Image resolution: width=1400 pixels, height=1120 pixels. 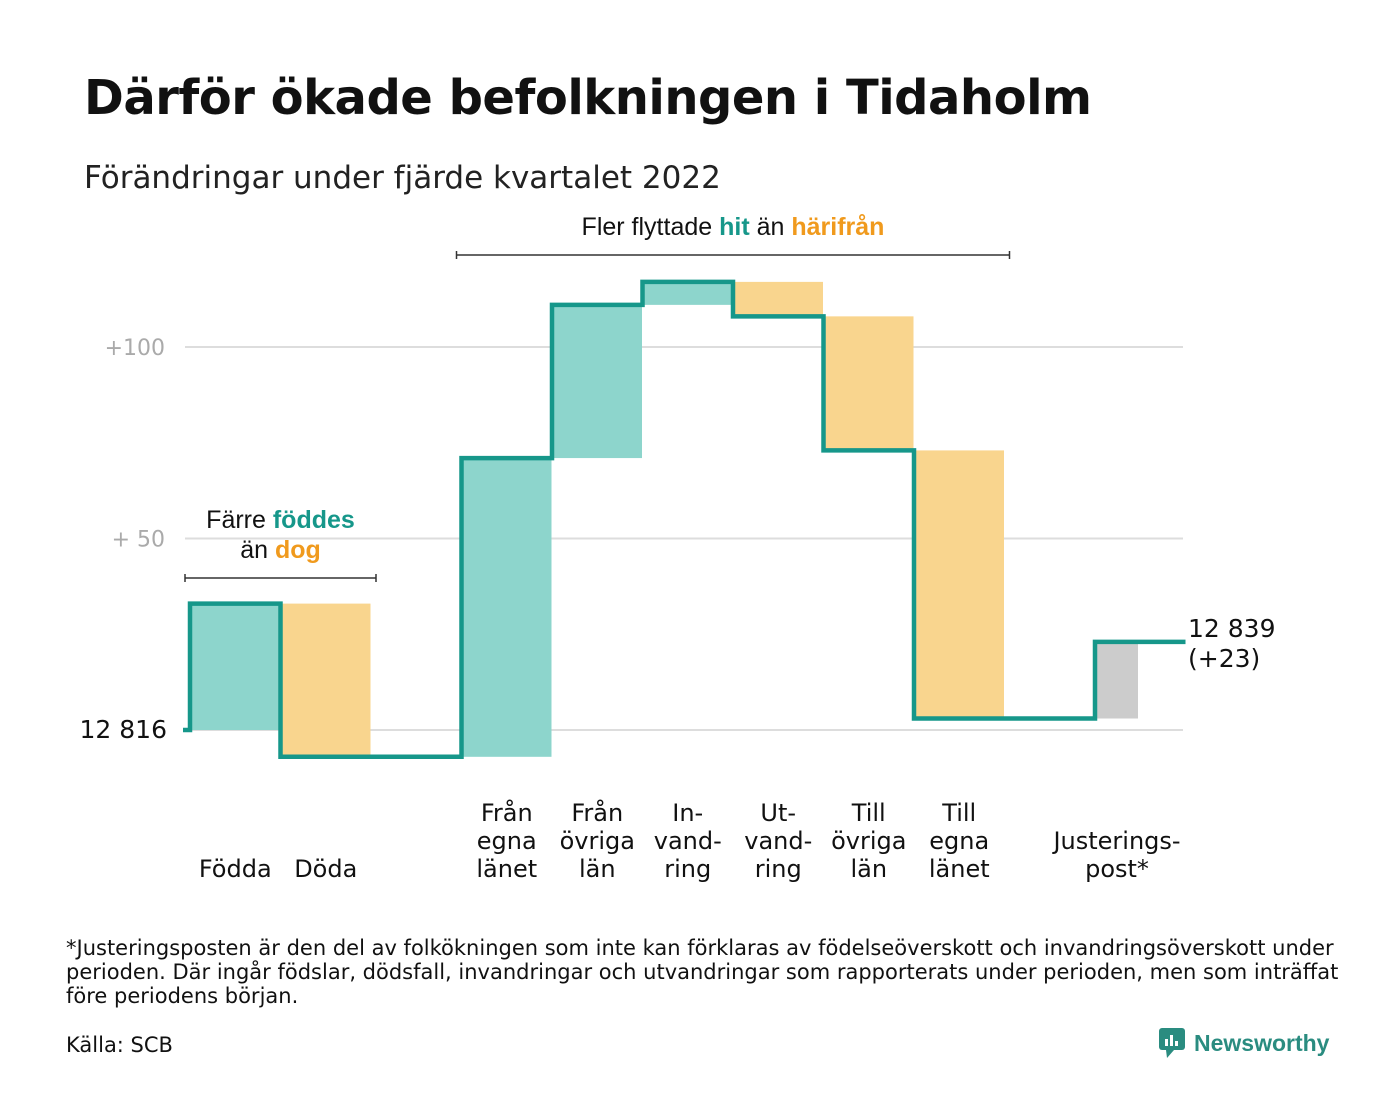 What do you see at coordinates (1231, 628) in the screenshot?
I see `end-value-label: 12 839` at bounding box center [1231, 628].